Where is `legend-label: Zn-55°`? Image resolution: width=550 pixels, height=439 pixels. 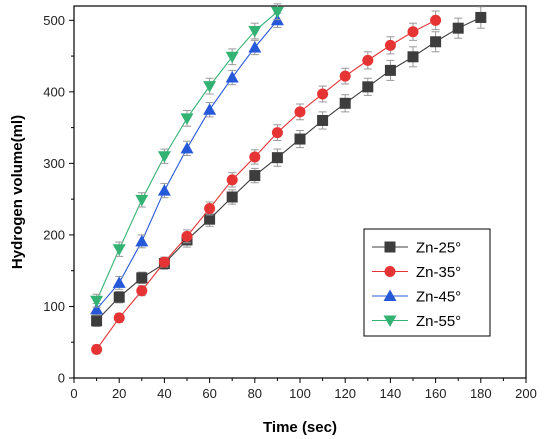
legend-label: Zn-55° is located at coordinates (438, 321).